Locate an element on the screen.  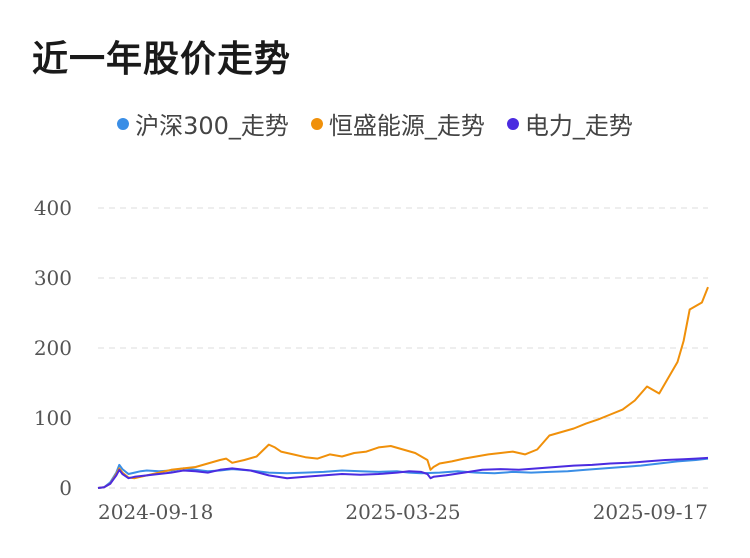
x-tick-label: 2025-09-17 is located at coordinates (650, 512).